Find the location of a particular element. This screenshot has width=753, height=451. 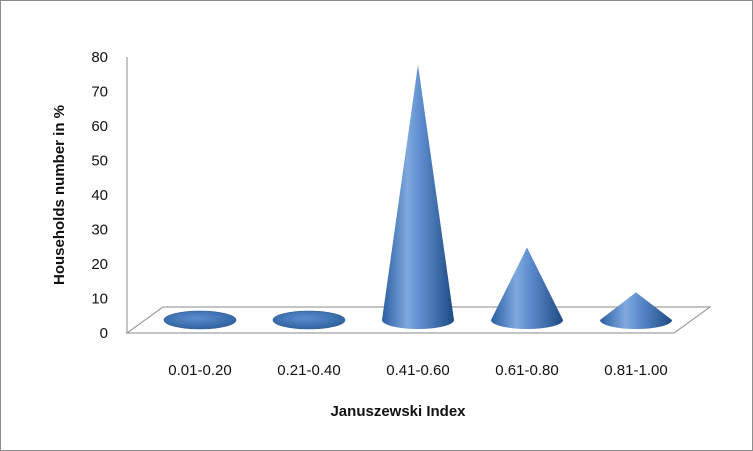

x-tick-label: 0.41-0.60 is located at coordinates (417, 370).